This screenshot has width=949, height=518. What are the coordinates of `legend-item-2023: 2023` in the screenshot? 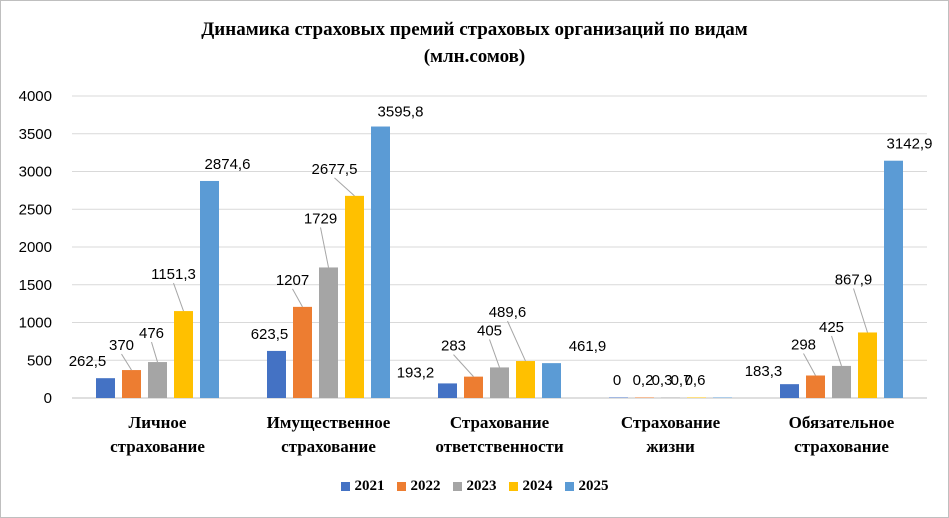 It's located at (474, 486).